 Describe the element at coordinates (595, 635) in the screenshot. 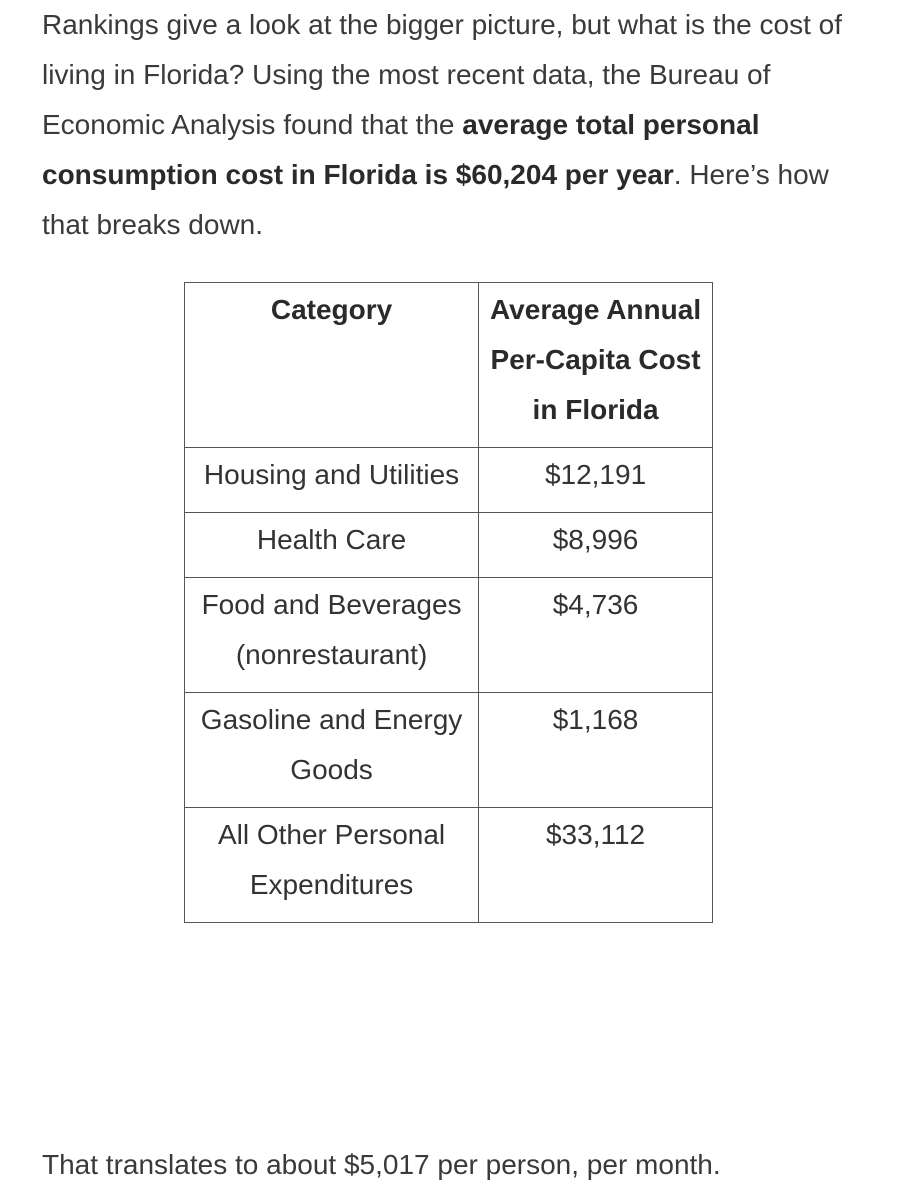

I see `row-cost: $4,736` at that location.